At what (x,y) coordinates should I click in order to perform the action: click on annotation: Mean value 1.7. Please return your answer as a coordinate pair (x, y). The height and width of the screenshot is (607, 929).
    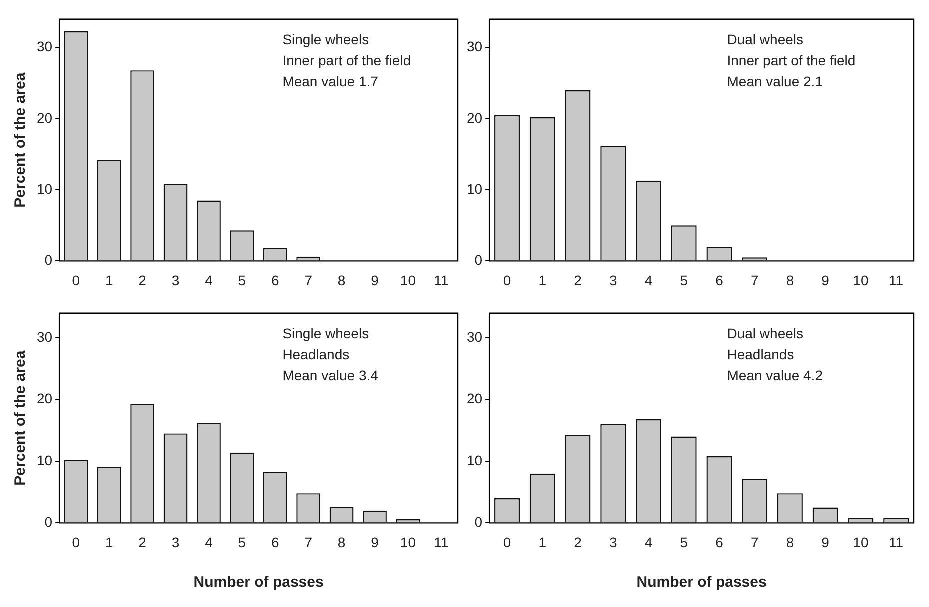
    Looking at the image, I should click on (330, 81).